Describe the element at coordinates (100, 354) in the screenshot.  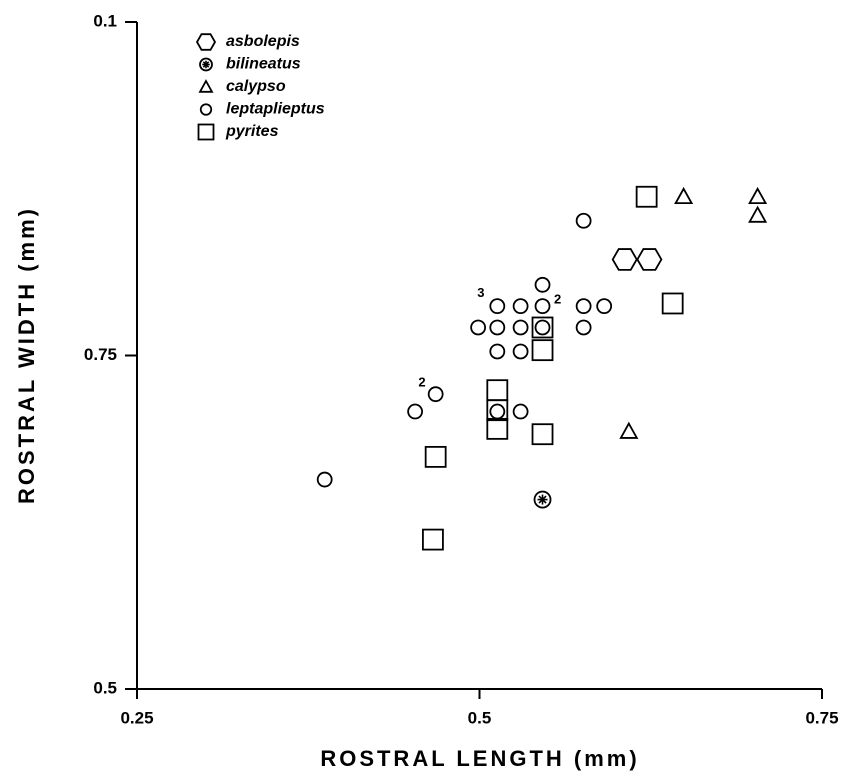
I see `y-tick-label: 0.75` at that location.